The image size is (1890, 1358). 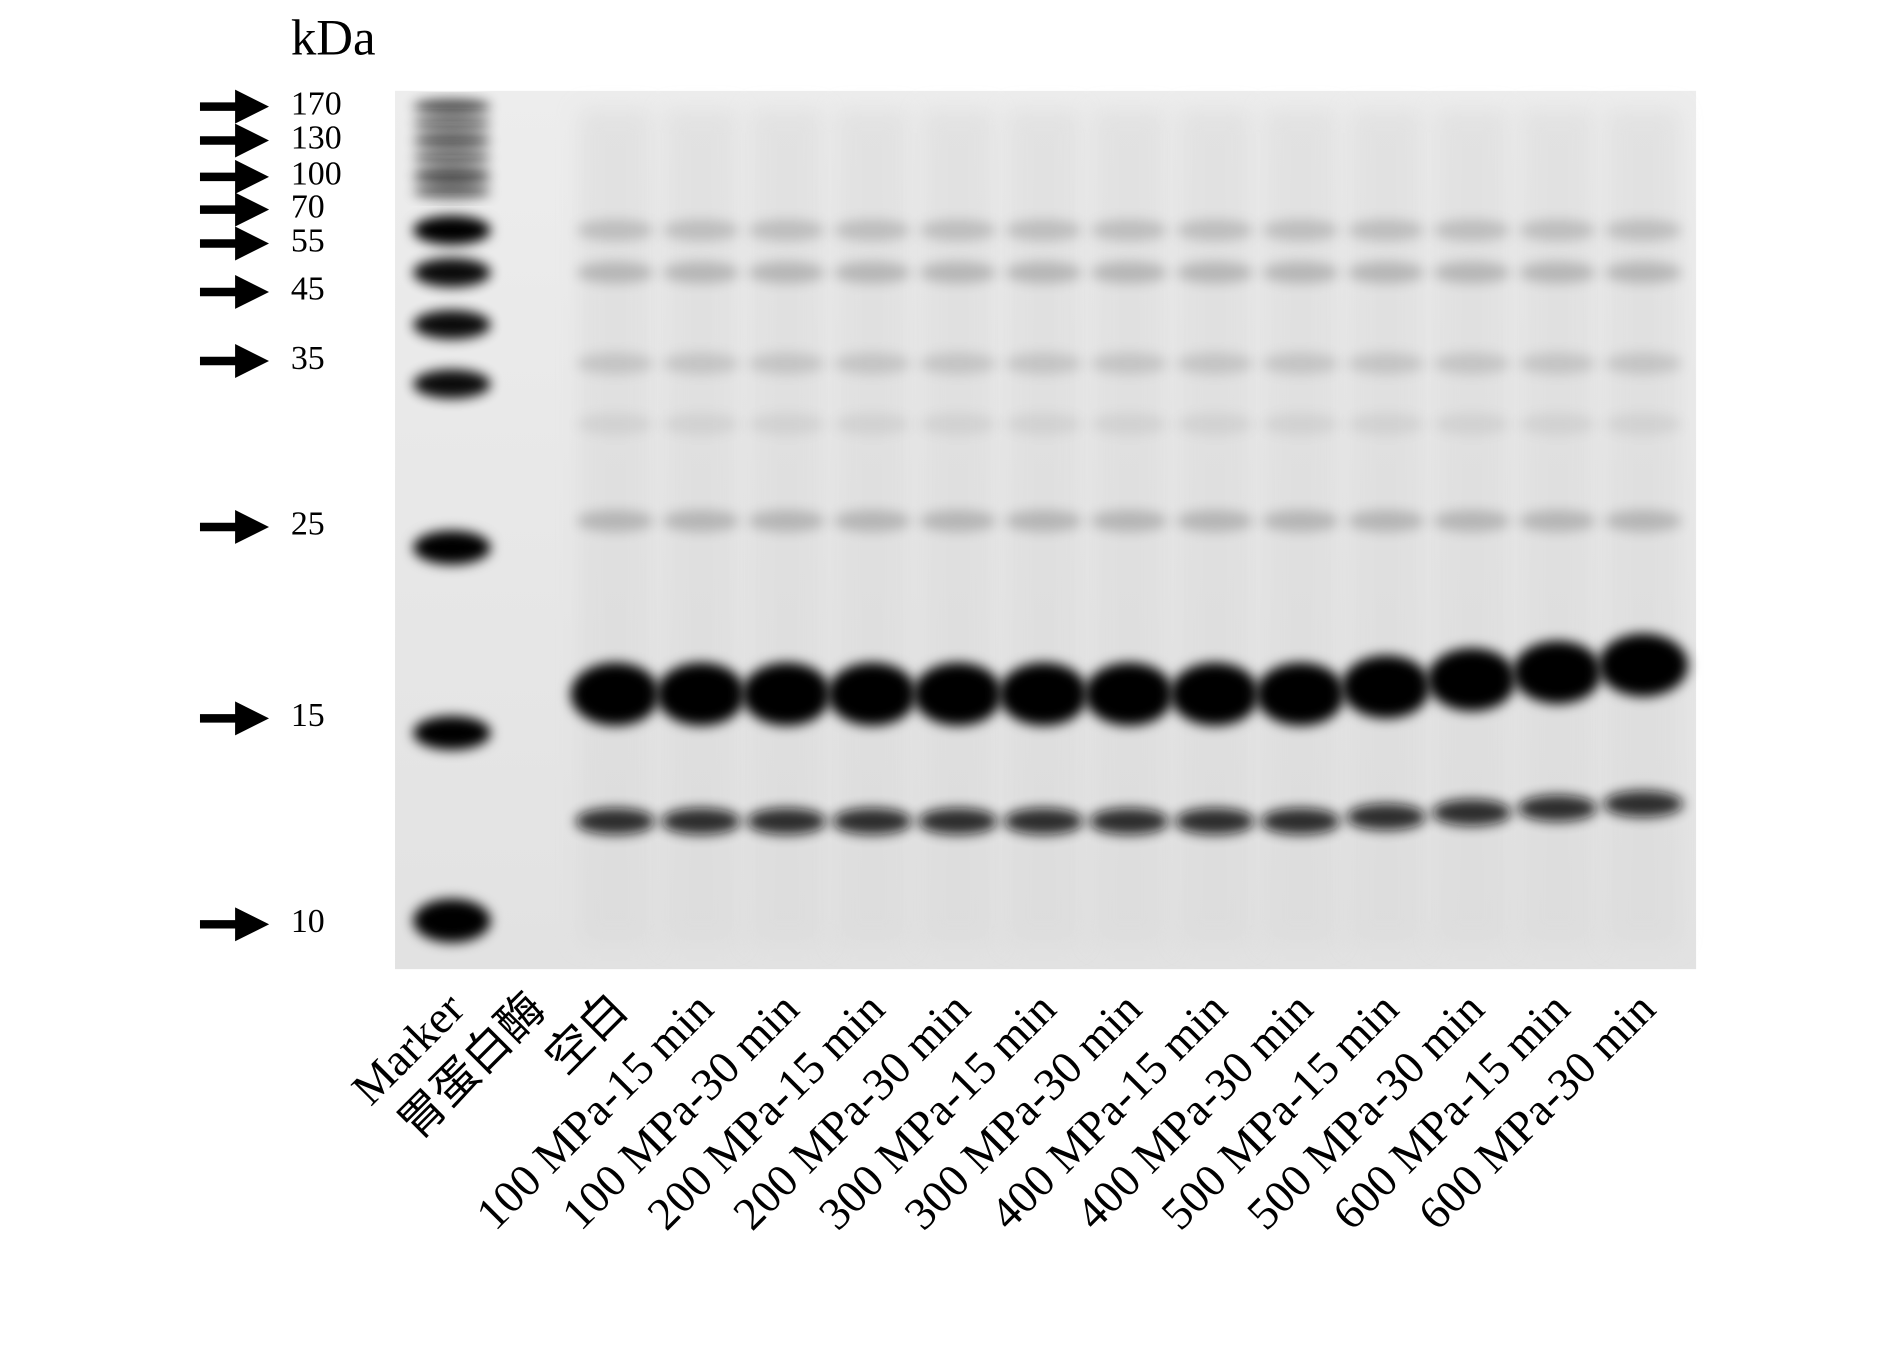 What do you see at coordinates (308, 240) in the screenshot?
I see `marker-label: 55` at bounding box center [308, 240].